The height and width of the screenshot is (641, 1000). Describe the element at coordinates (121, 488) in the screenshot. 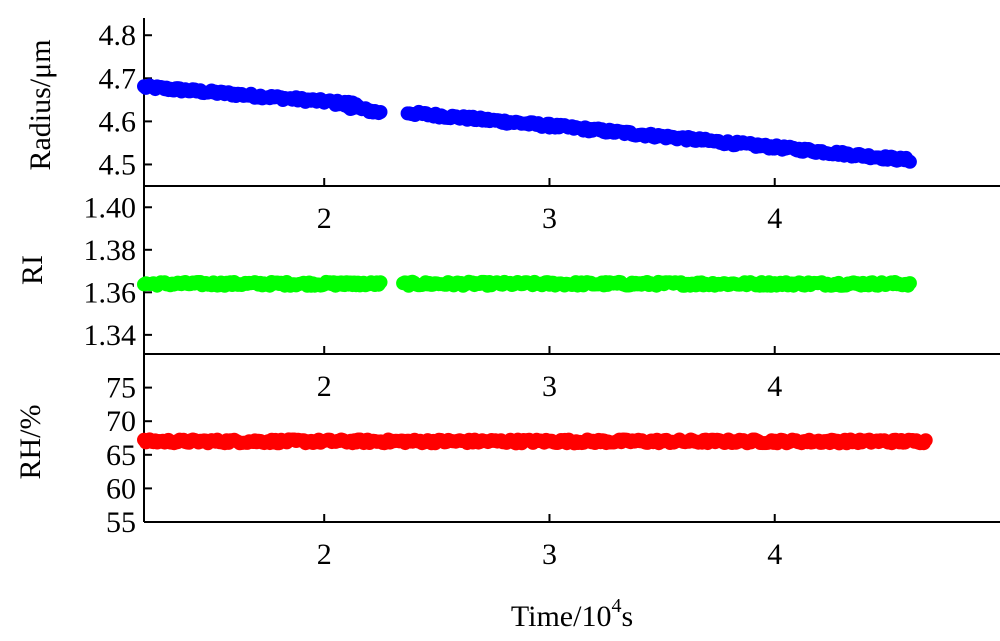

I see `y-tick-label: 60` at that location.